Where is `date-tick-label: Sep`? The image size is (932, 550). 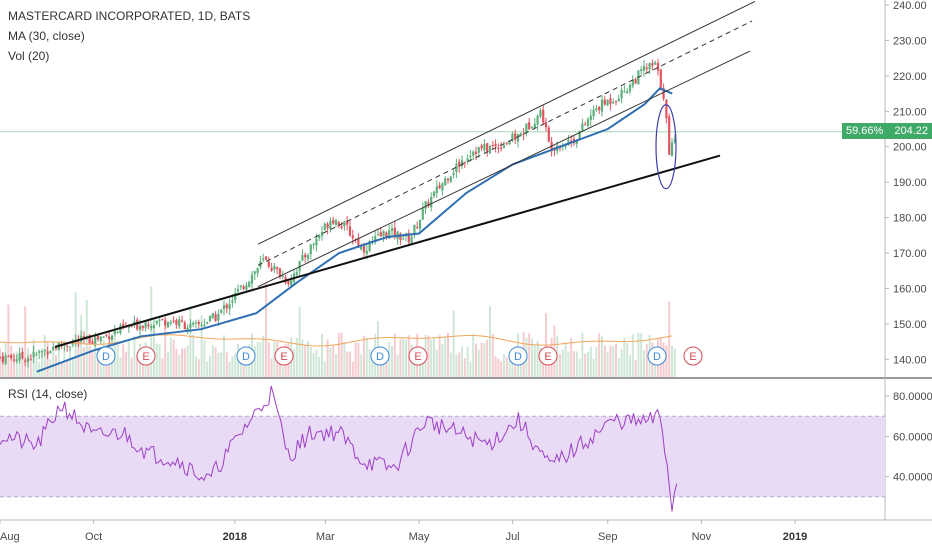
date-tick-label: Sep is located at coordinates (608, 537).